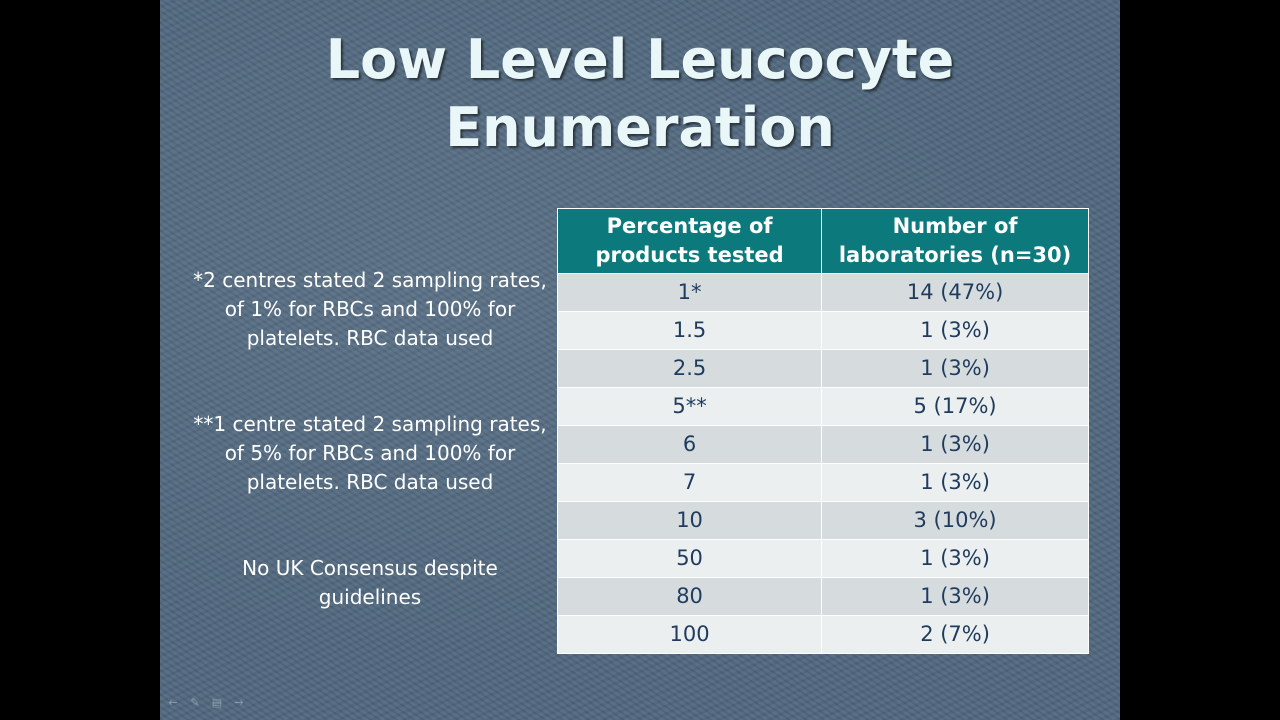  Describe the element at coordinates (689, 558) in the screenshot. I see `percentage-cell: 50` at that location.